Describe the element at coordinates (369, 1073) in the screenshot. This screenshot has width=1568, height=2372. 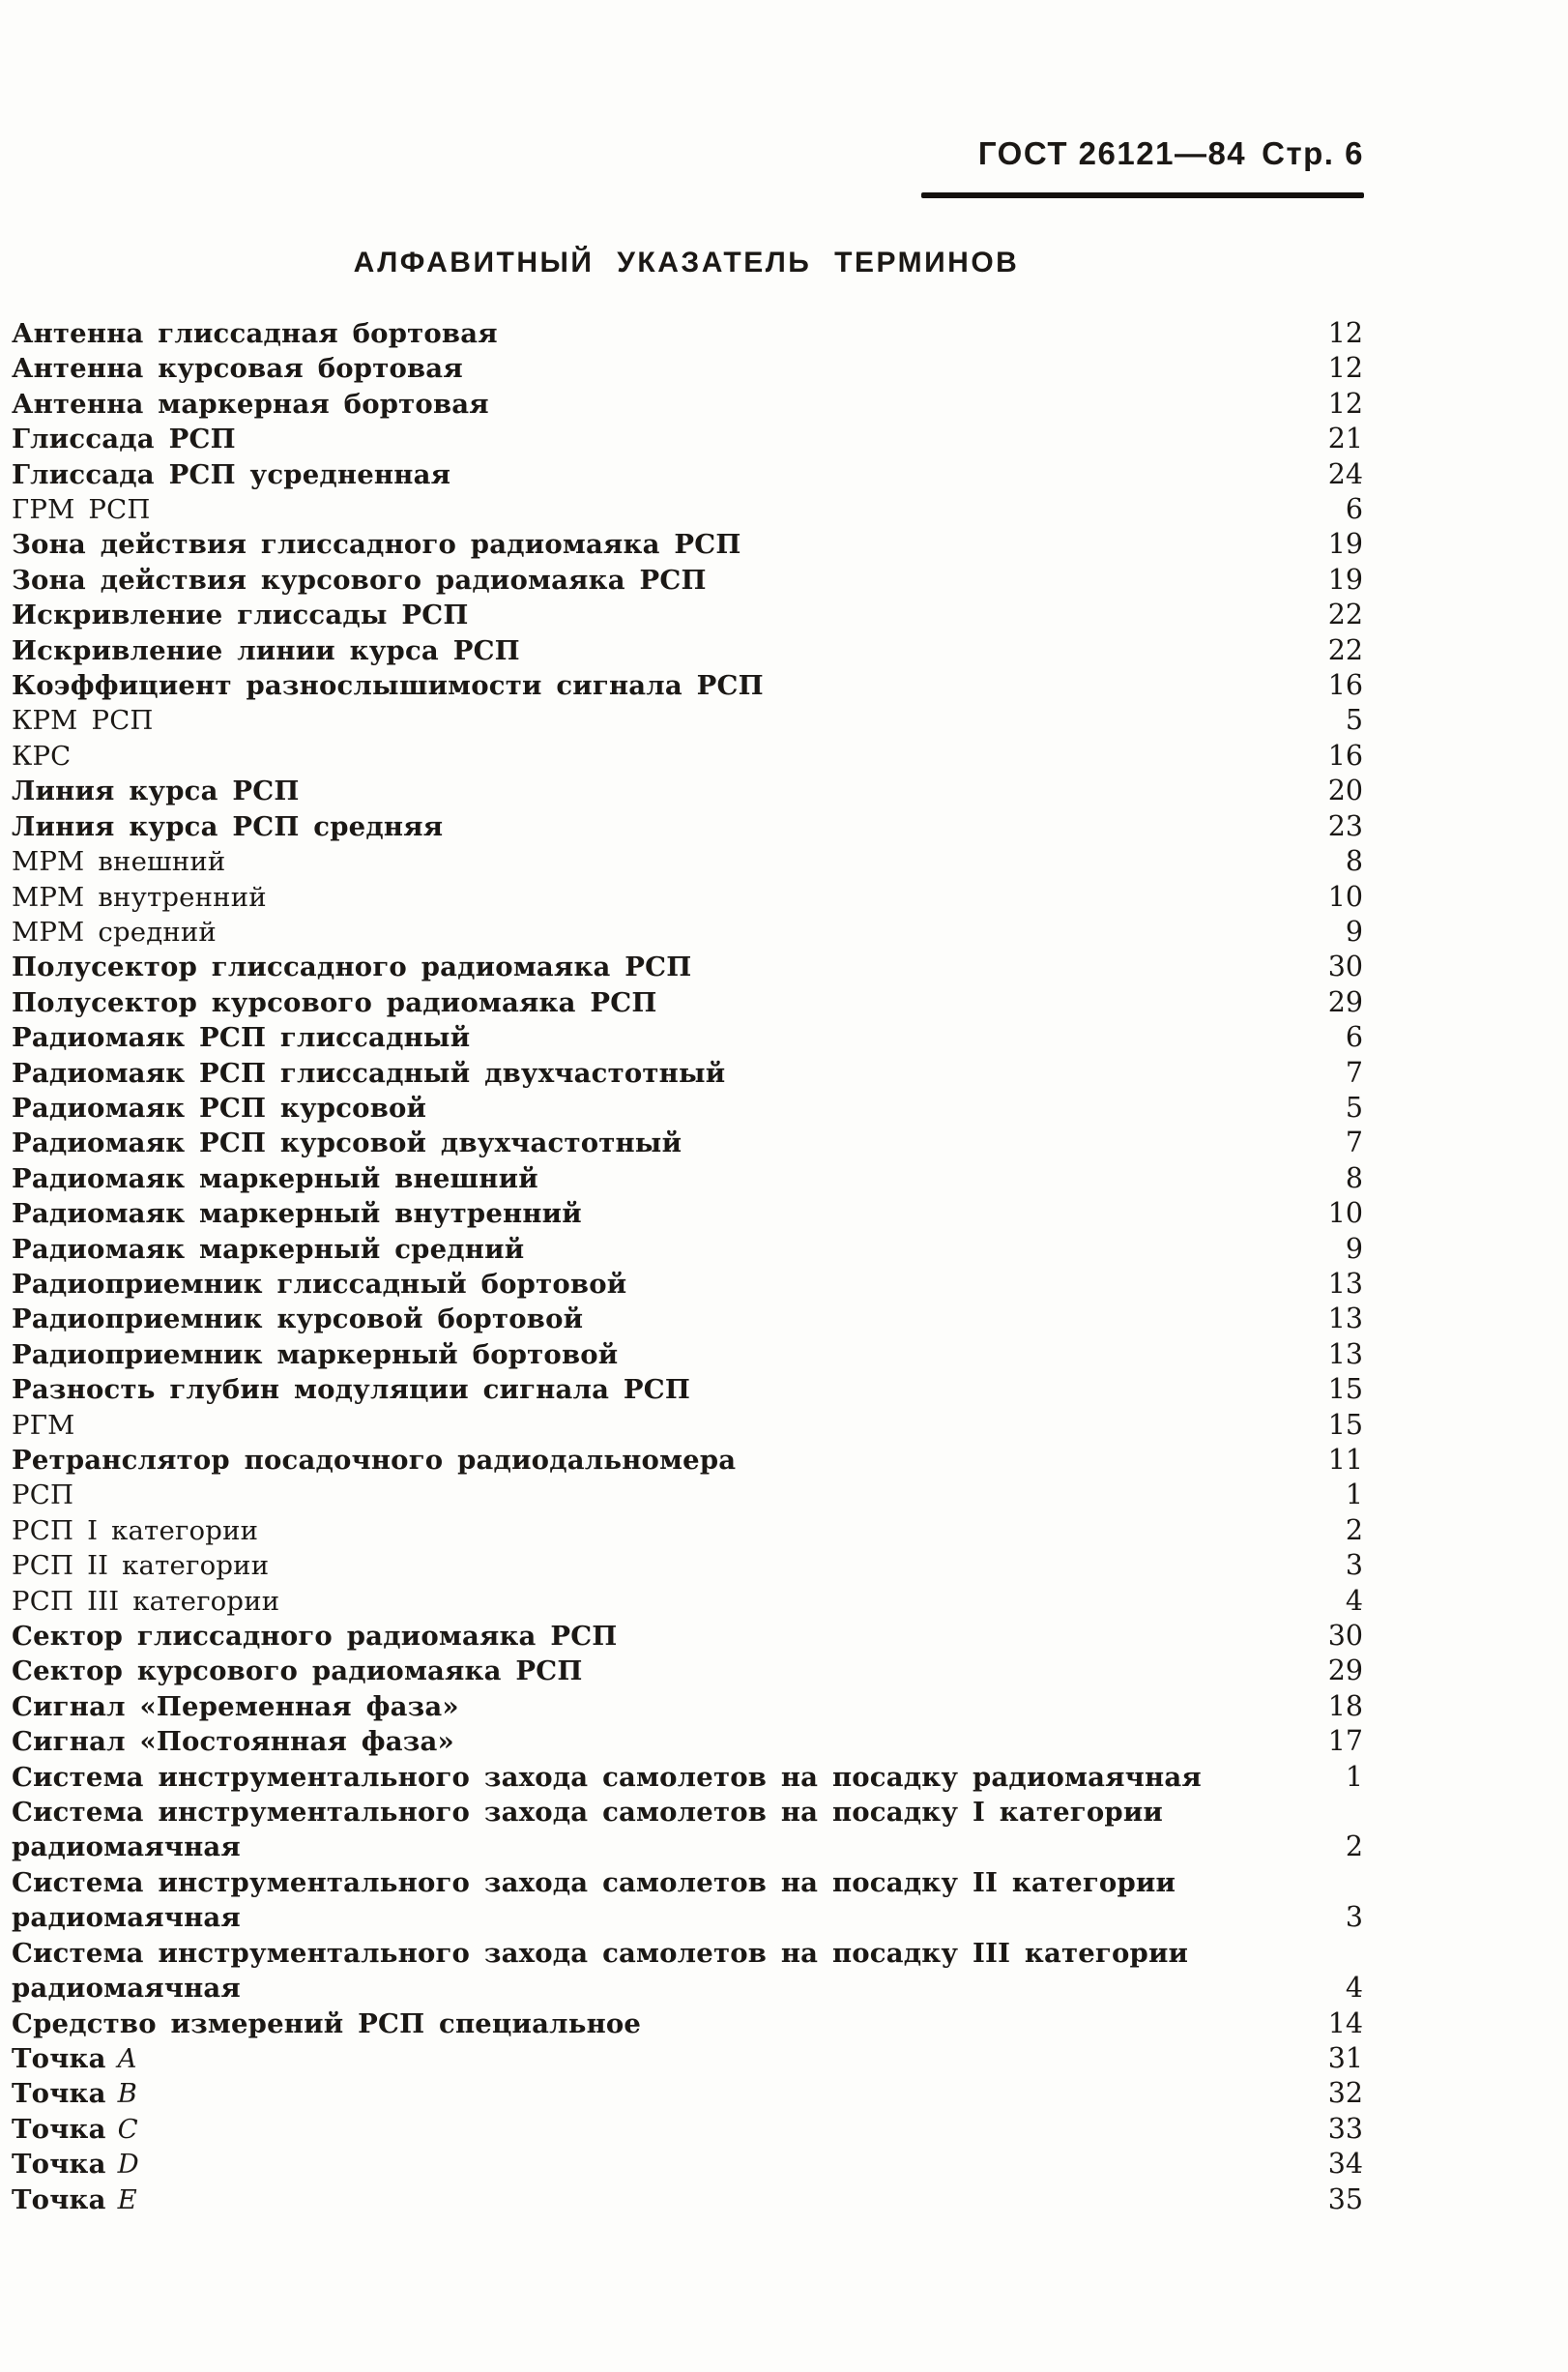
I see `term-label: Радиомаяк РСП глиссадный двухчастотный` at that location.